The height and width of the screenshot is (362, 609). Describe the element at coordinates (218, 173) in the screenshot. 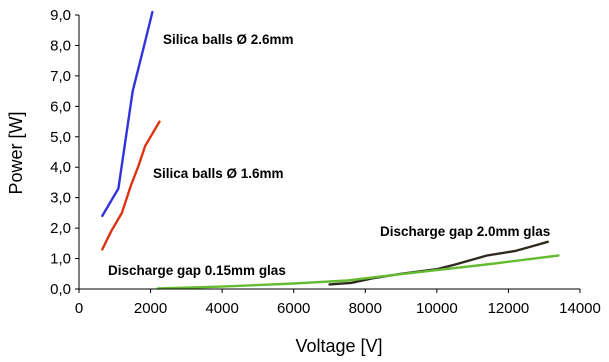

I see `annotation-silica-1-6mm: Silica balls Ø 1.6mm` at that location.